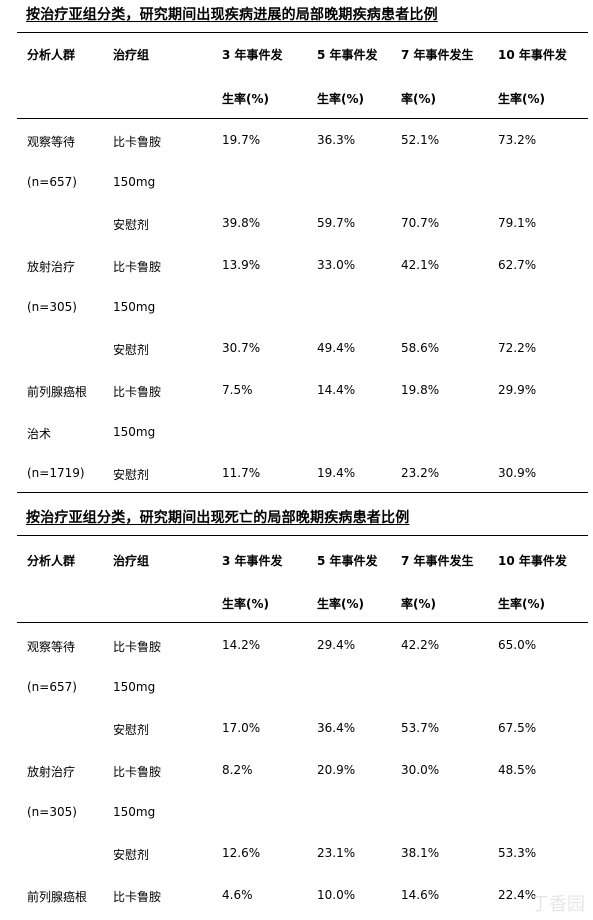 The width and height of the screenshot is (593, 920). Describe the element at coordinates (39, 434) in the screenshot. I see `table1-cell-population: 治术` at that location.